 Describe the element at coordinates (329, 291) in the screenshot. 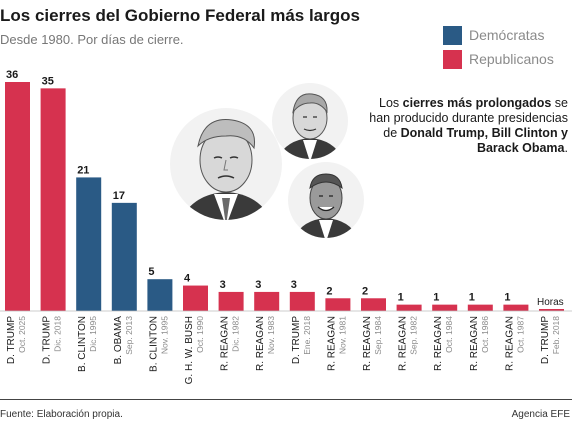

I see `bar-value-label-9: 2` at that location.